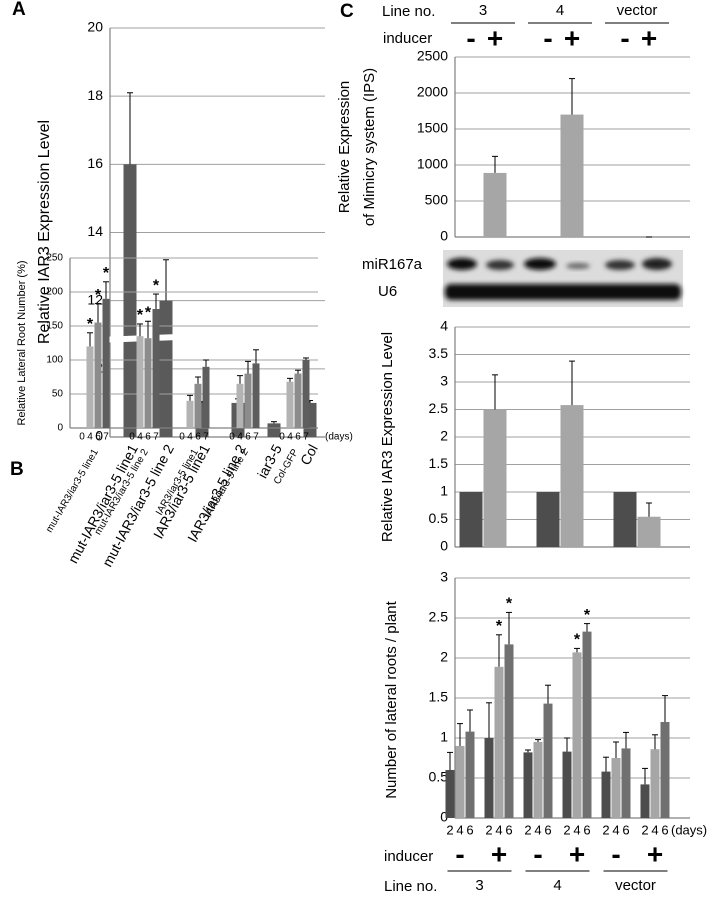 The width and height of the screenshot is (711, 919). I want to click on y-tick-label: 2000, so click(432, 92).